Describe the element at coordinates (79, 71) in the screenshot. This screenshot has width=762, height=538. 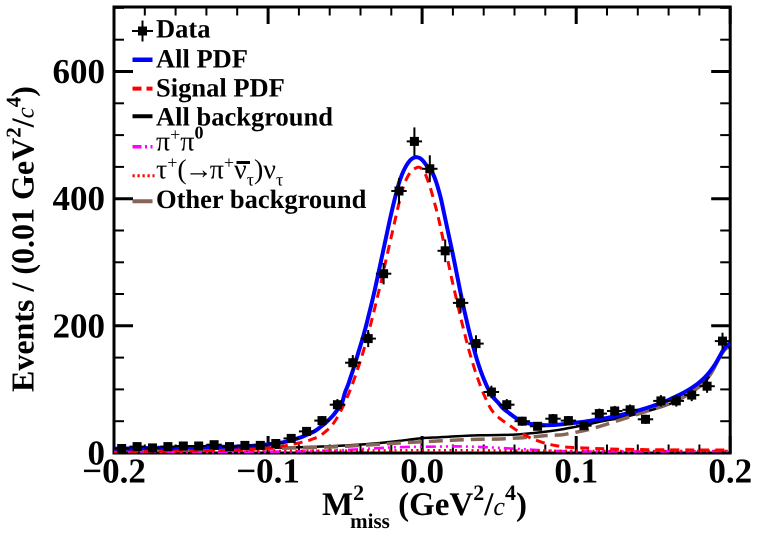
I see `svg-text: 600` at that location.